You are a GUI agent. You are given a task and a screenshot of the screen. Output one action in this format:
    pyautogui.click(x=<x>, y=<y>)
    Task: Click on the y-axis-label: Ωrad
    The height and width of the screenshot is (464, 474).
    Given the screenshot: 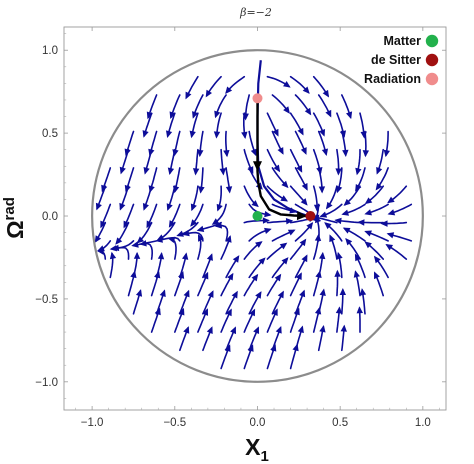 What is the action you would take?
    pyautogui.click(x=14, y=218)
    